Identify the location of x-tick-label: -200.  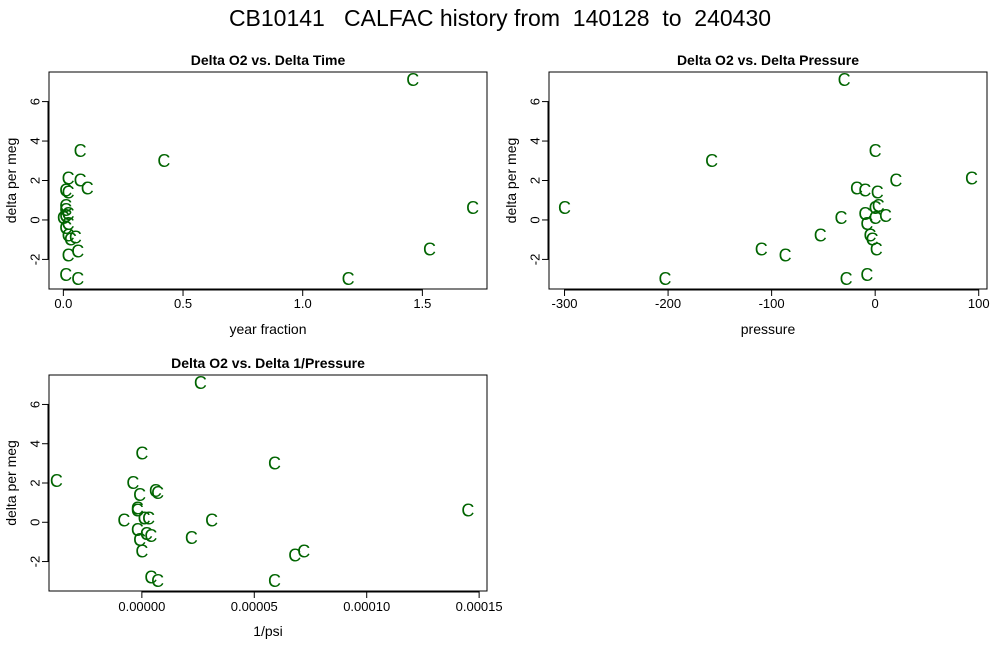
(668, 303).